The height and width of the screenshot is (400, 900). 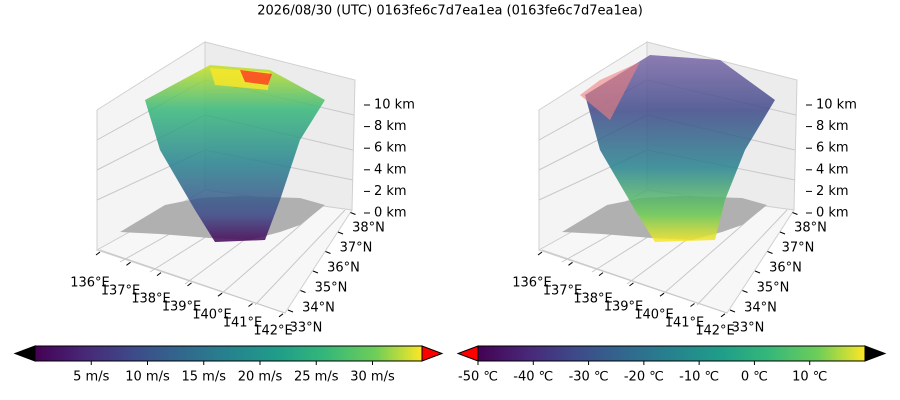 I want to click on colorbar-tick-label: -50 ℃, so click(x=478, y=377).